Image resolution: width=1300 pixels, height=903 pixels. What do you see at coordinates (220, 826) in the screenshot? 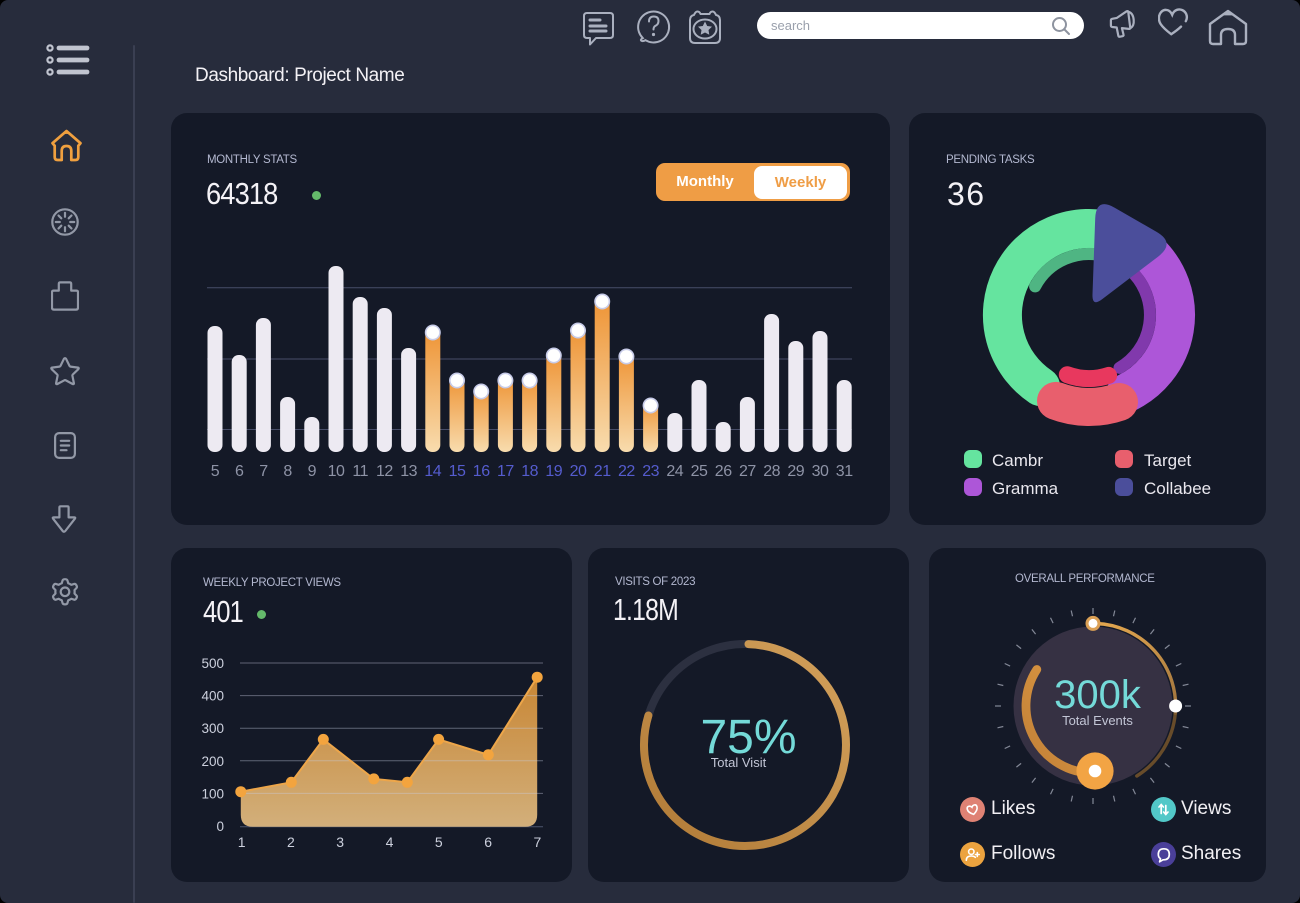
I see `svg-text: 0` at bounding box center [220, 826].